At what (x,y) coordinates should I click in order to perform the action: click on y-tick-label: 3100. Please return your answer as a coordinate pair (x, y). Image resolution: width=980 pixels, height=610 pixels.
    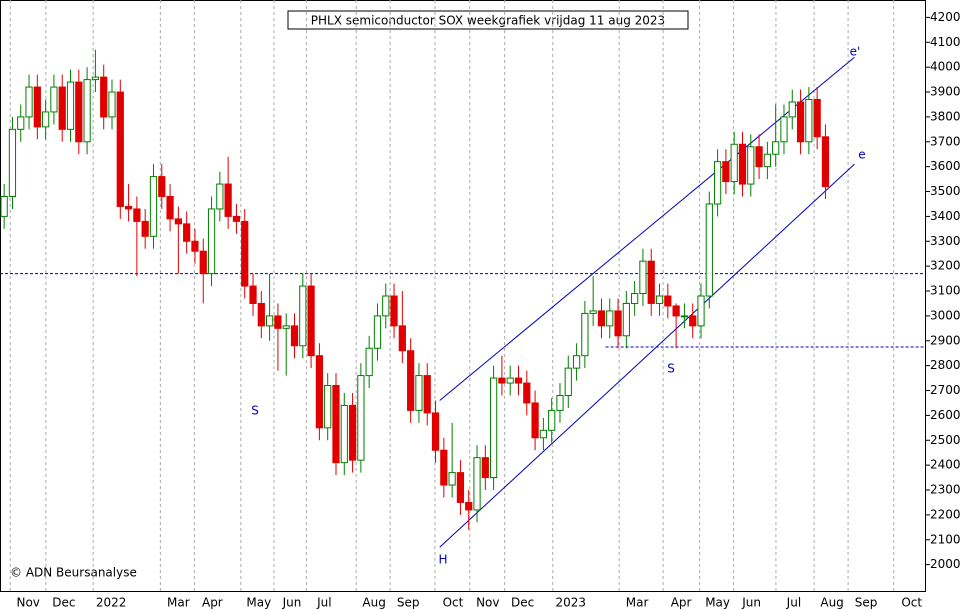
    Looking at the image, I should click on (945, 291).